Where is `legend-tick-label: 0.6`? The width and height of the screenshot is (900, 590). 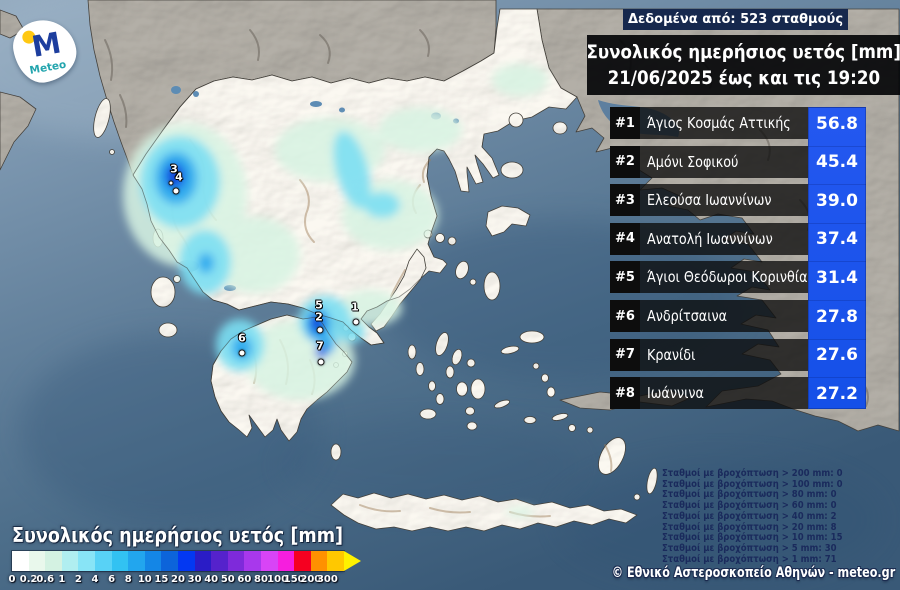 legend-tick-label: 0.6 is located at coordinates (45, 579).